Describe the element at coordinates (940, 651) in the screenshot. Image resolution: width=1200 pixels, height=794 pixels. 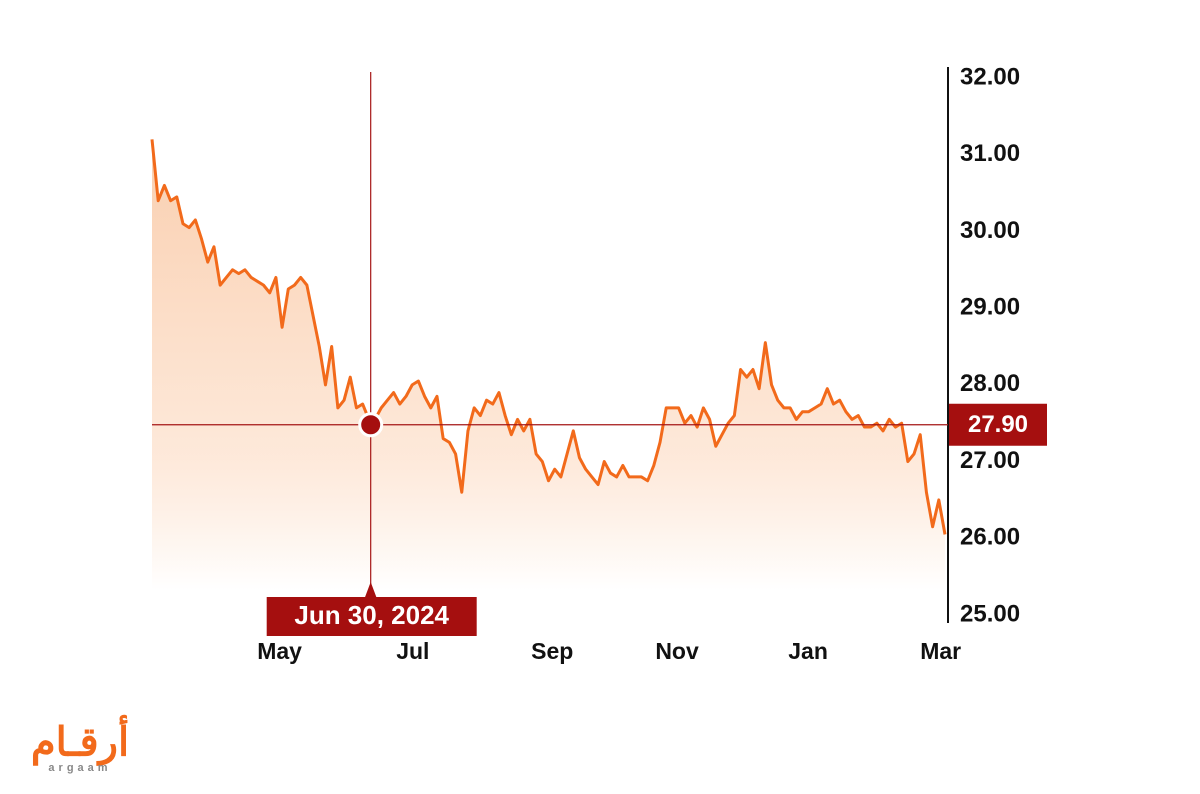
I see `x-tick-label: Mar` at that location.